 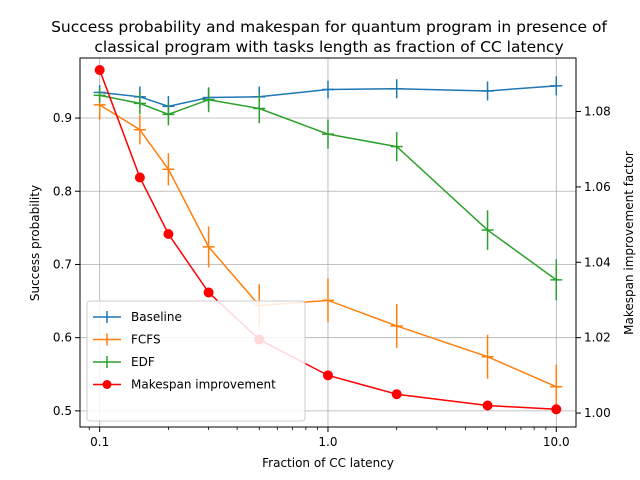 I want to click on legend-box, so click(x=196, y=361).